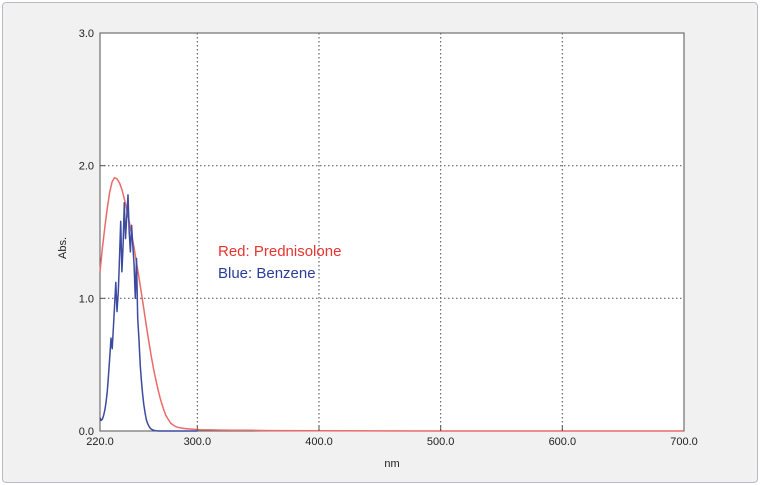 The width and height of the screenshot is (760, 485). I want to click on y-tick-label: 1.0, so click(86, 299).